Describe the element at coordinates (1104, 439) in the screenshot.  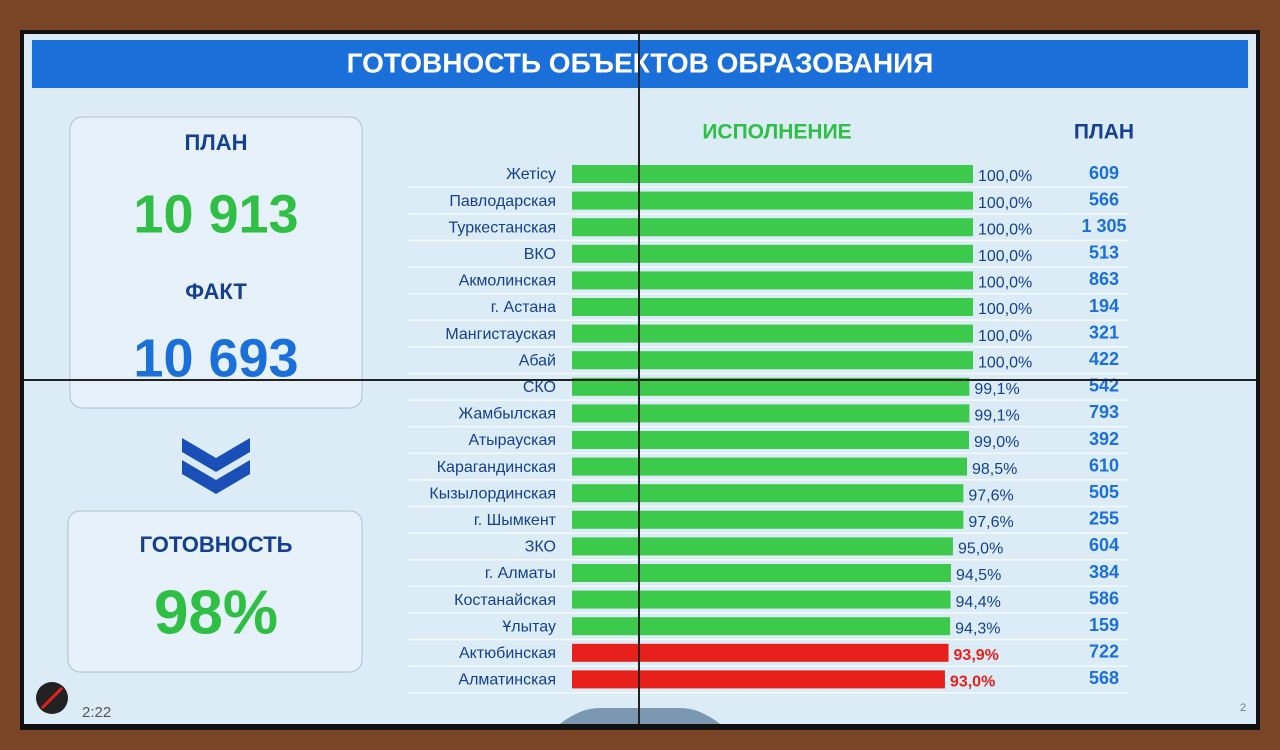
I see `plan-value: 392` at that location.